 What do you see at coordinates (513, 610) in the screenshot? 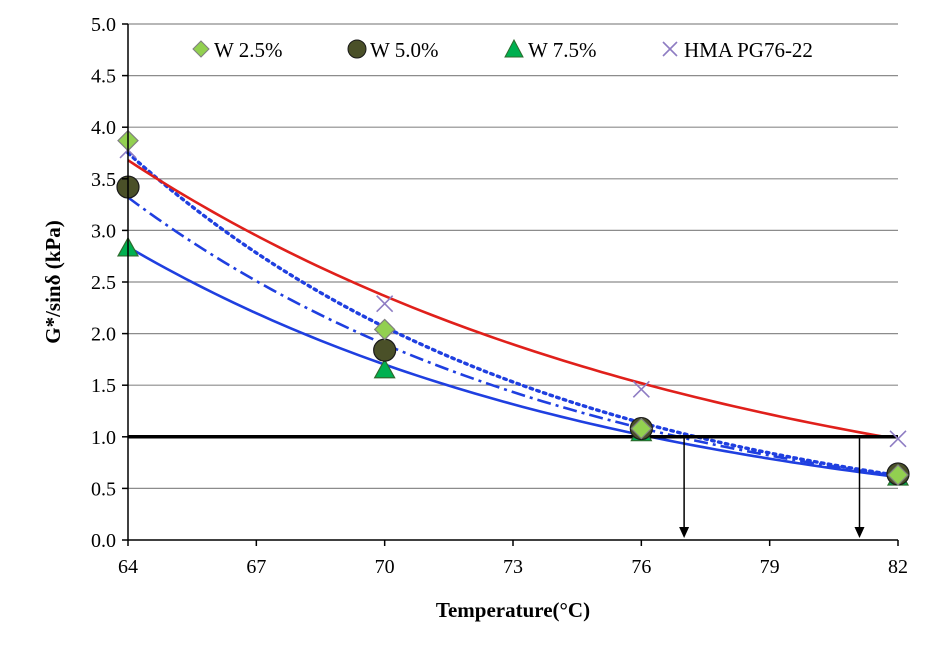
I see `x-axis-title: Temperature(°C)` at bounding box center [513, 610].